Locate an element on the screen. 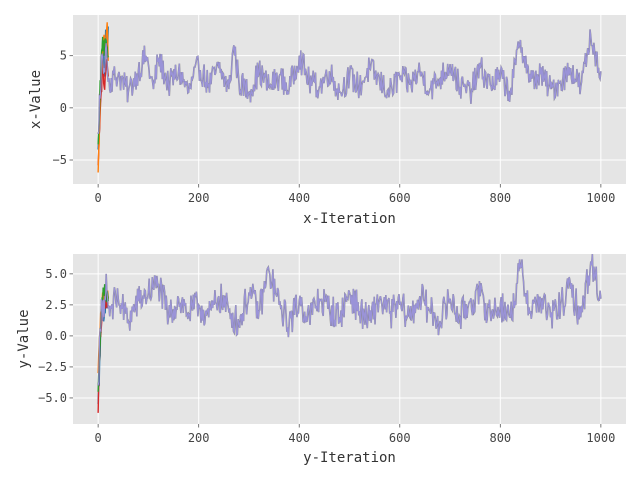 This screenshot has height=480, width=640. x-axis-label: y-Iteration is located at coordinates (349, 458).